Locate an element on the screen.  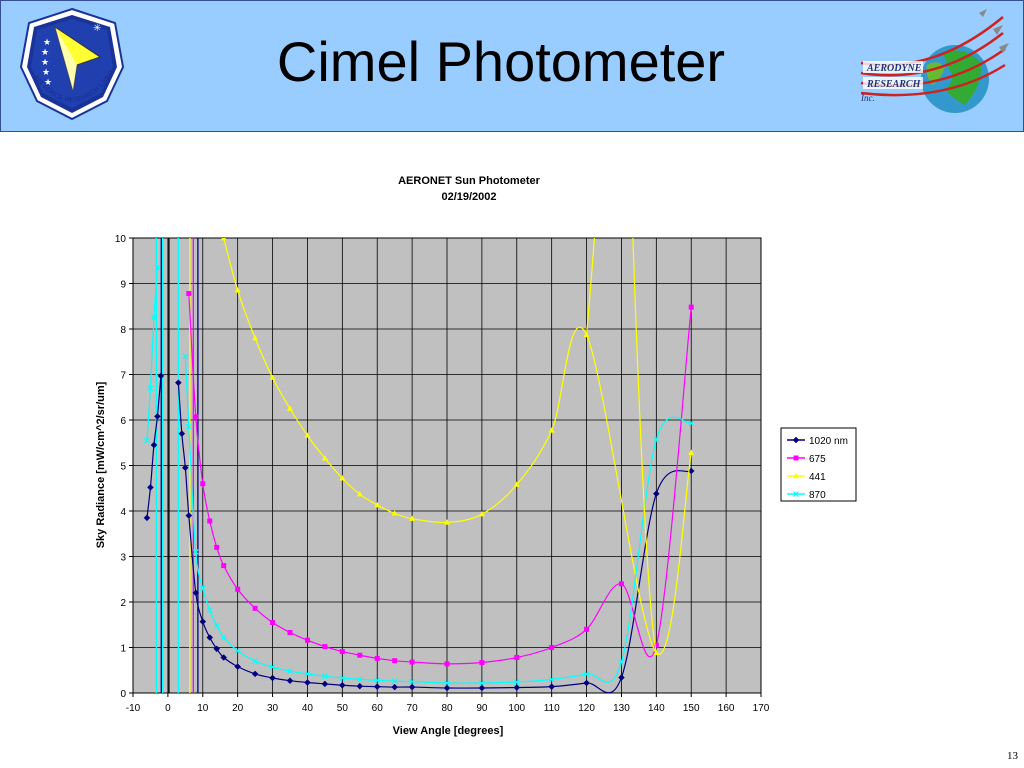
x-tick-label: 120 is located at coordinates (586, 708).